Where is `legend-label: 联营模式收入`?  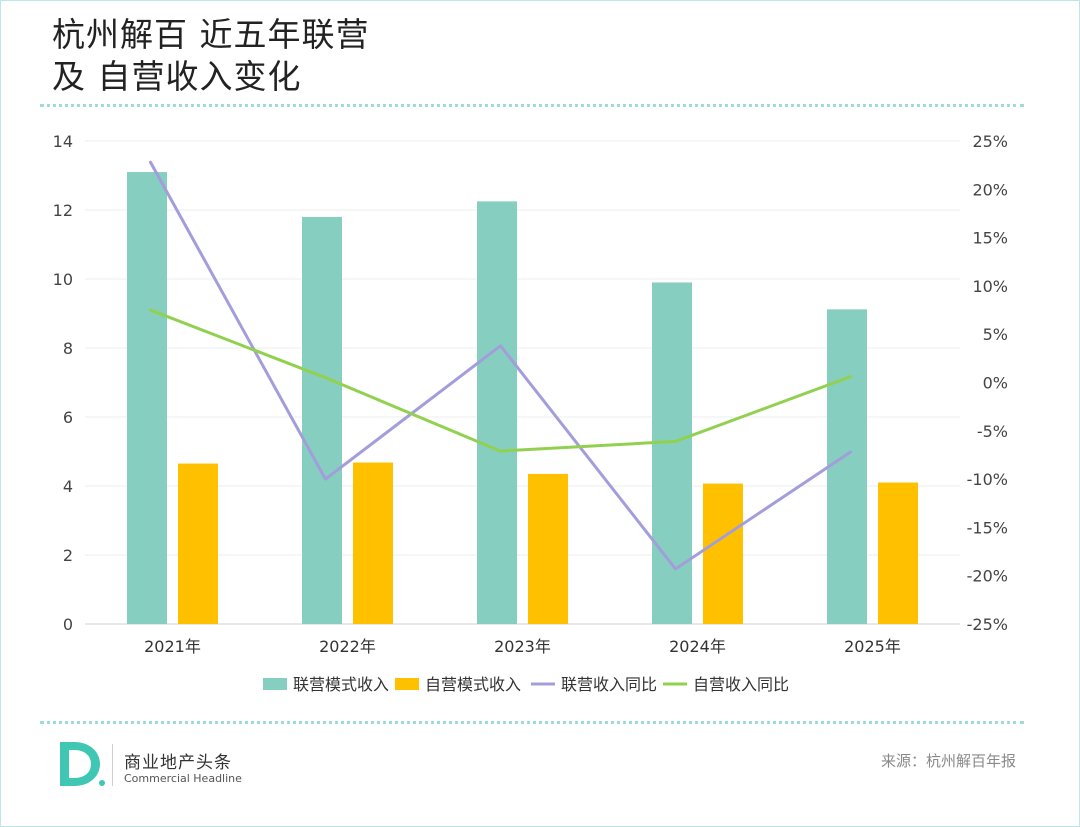
legend-label: 联营模式收入 is located at coordinates (341, 684).